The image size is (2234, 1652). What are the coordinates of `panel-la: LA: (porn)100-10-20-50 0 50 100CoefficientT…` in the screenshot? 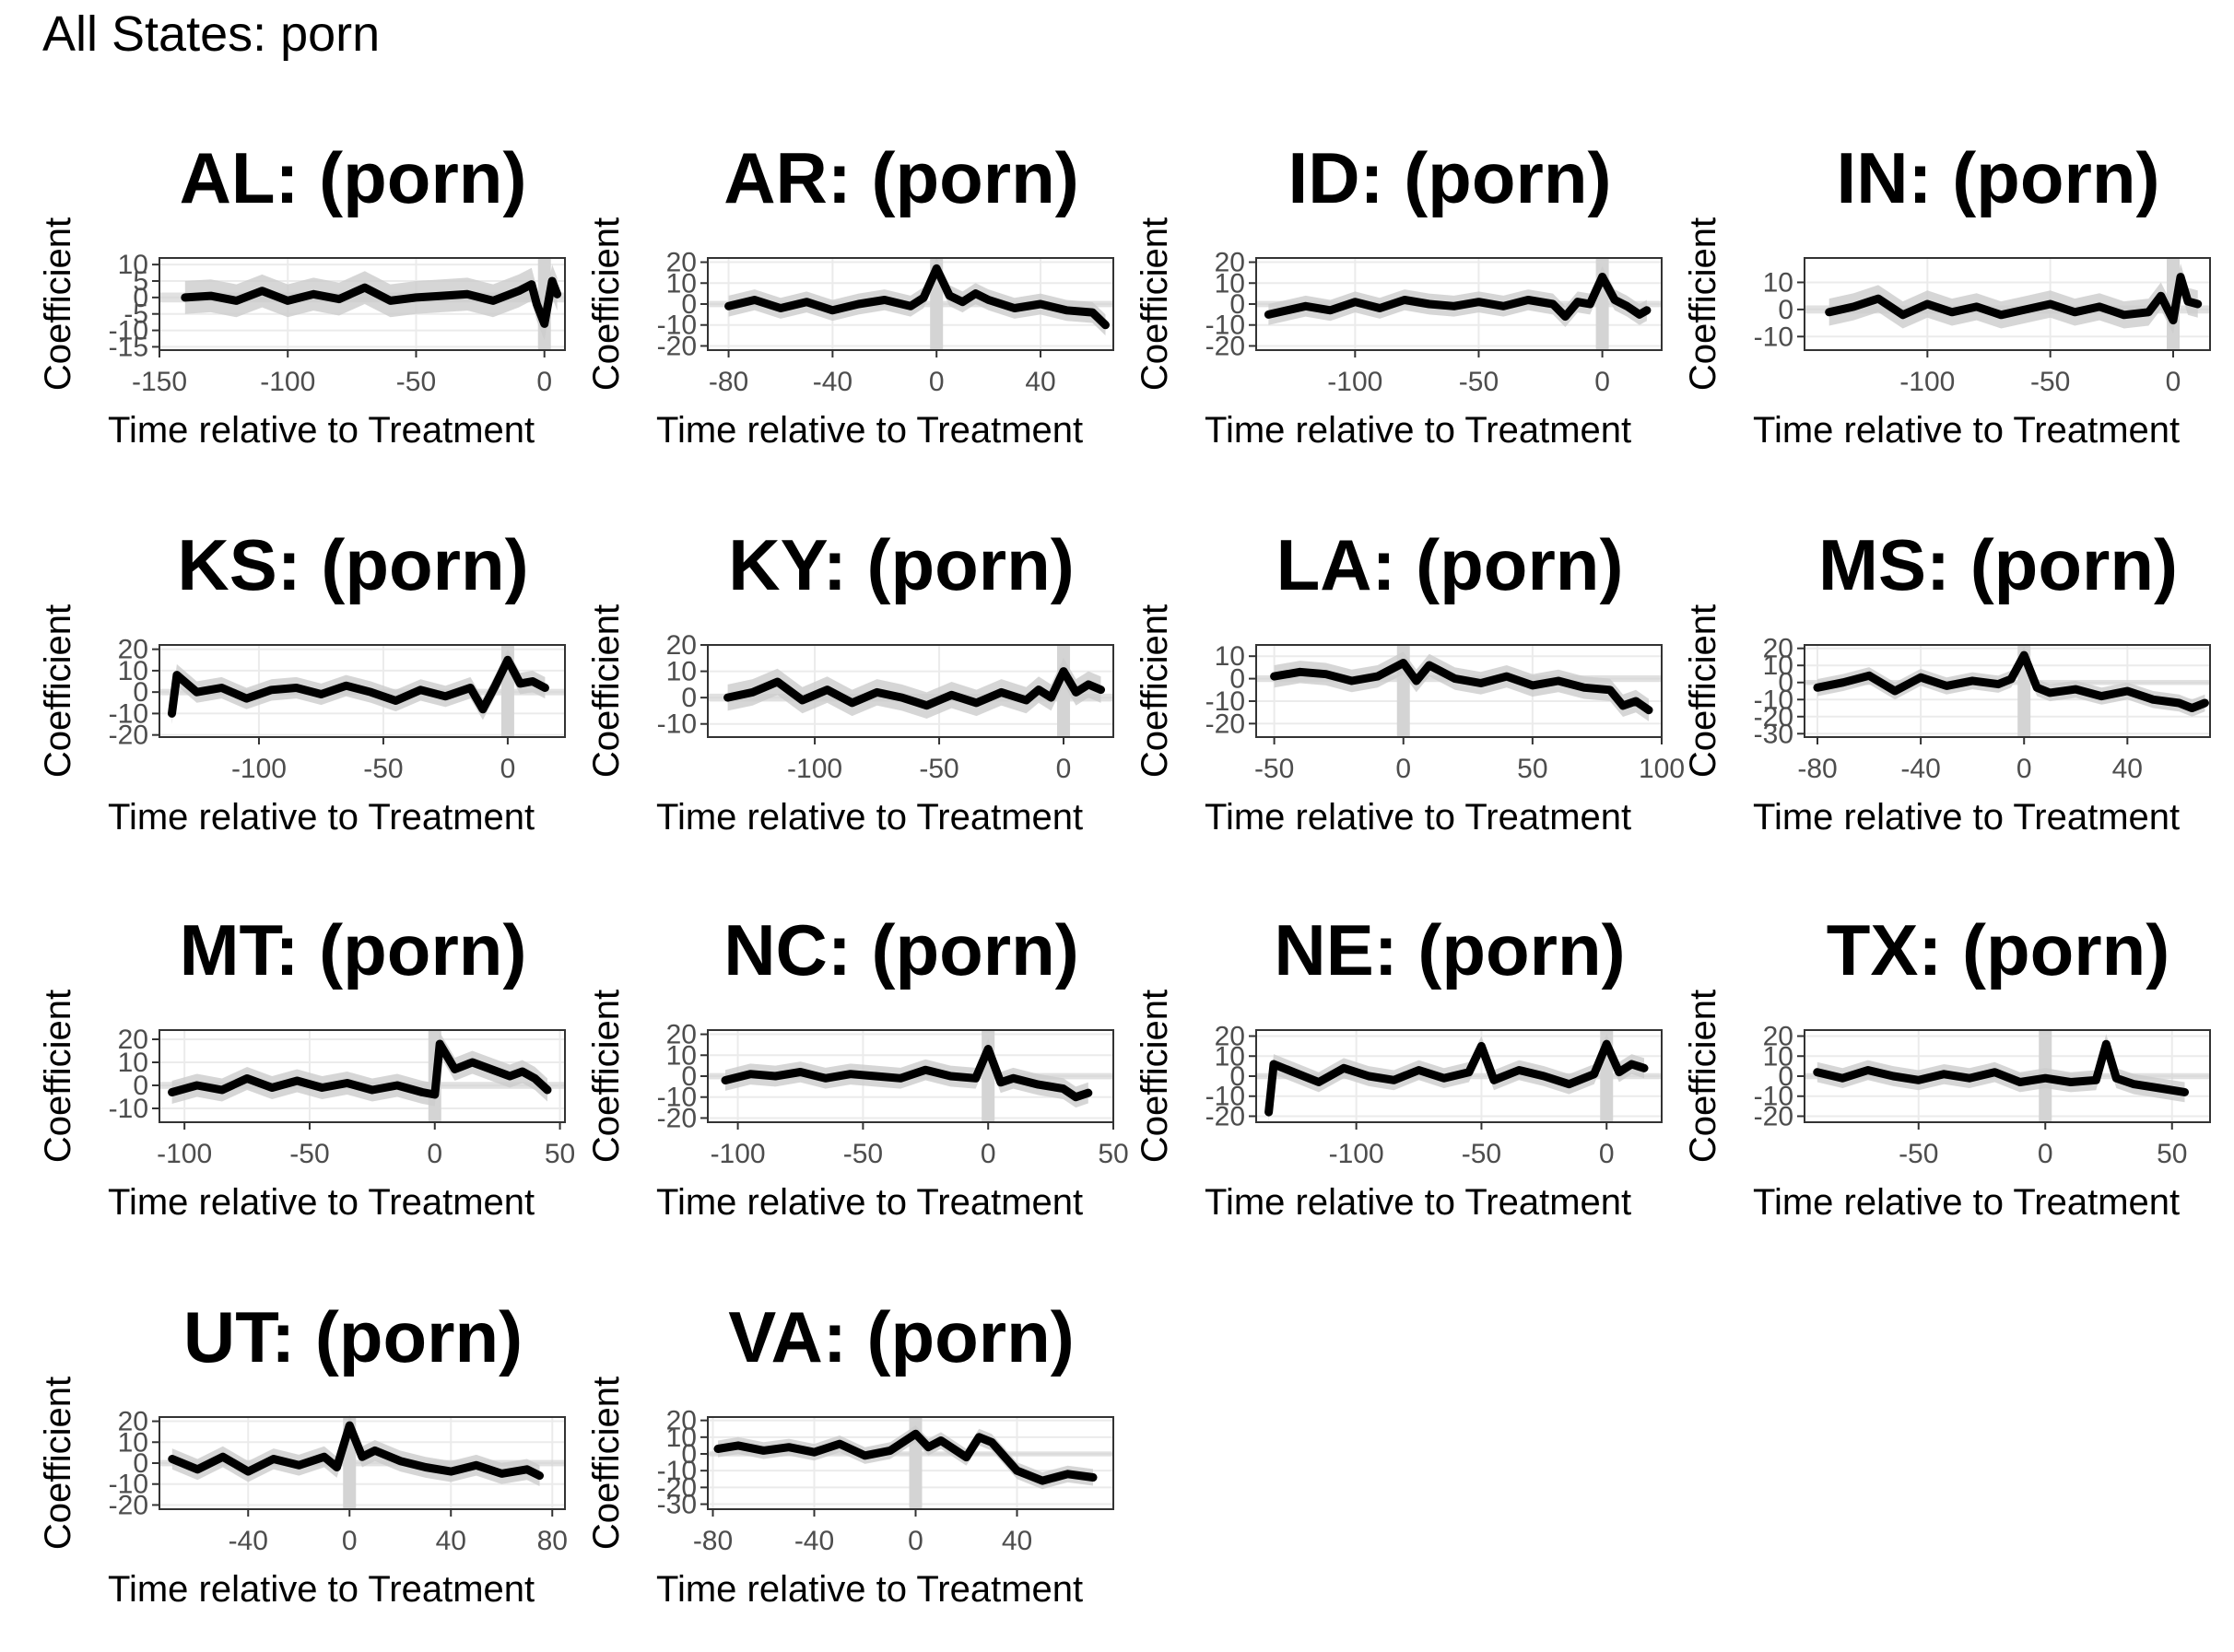 It's located at (1410, 681).